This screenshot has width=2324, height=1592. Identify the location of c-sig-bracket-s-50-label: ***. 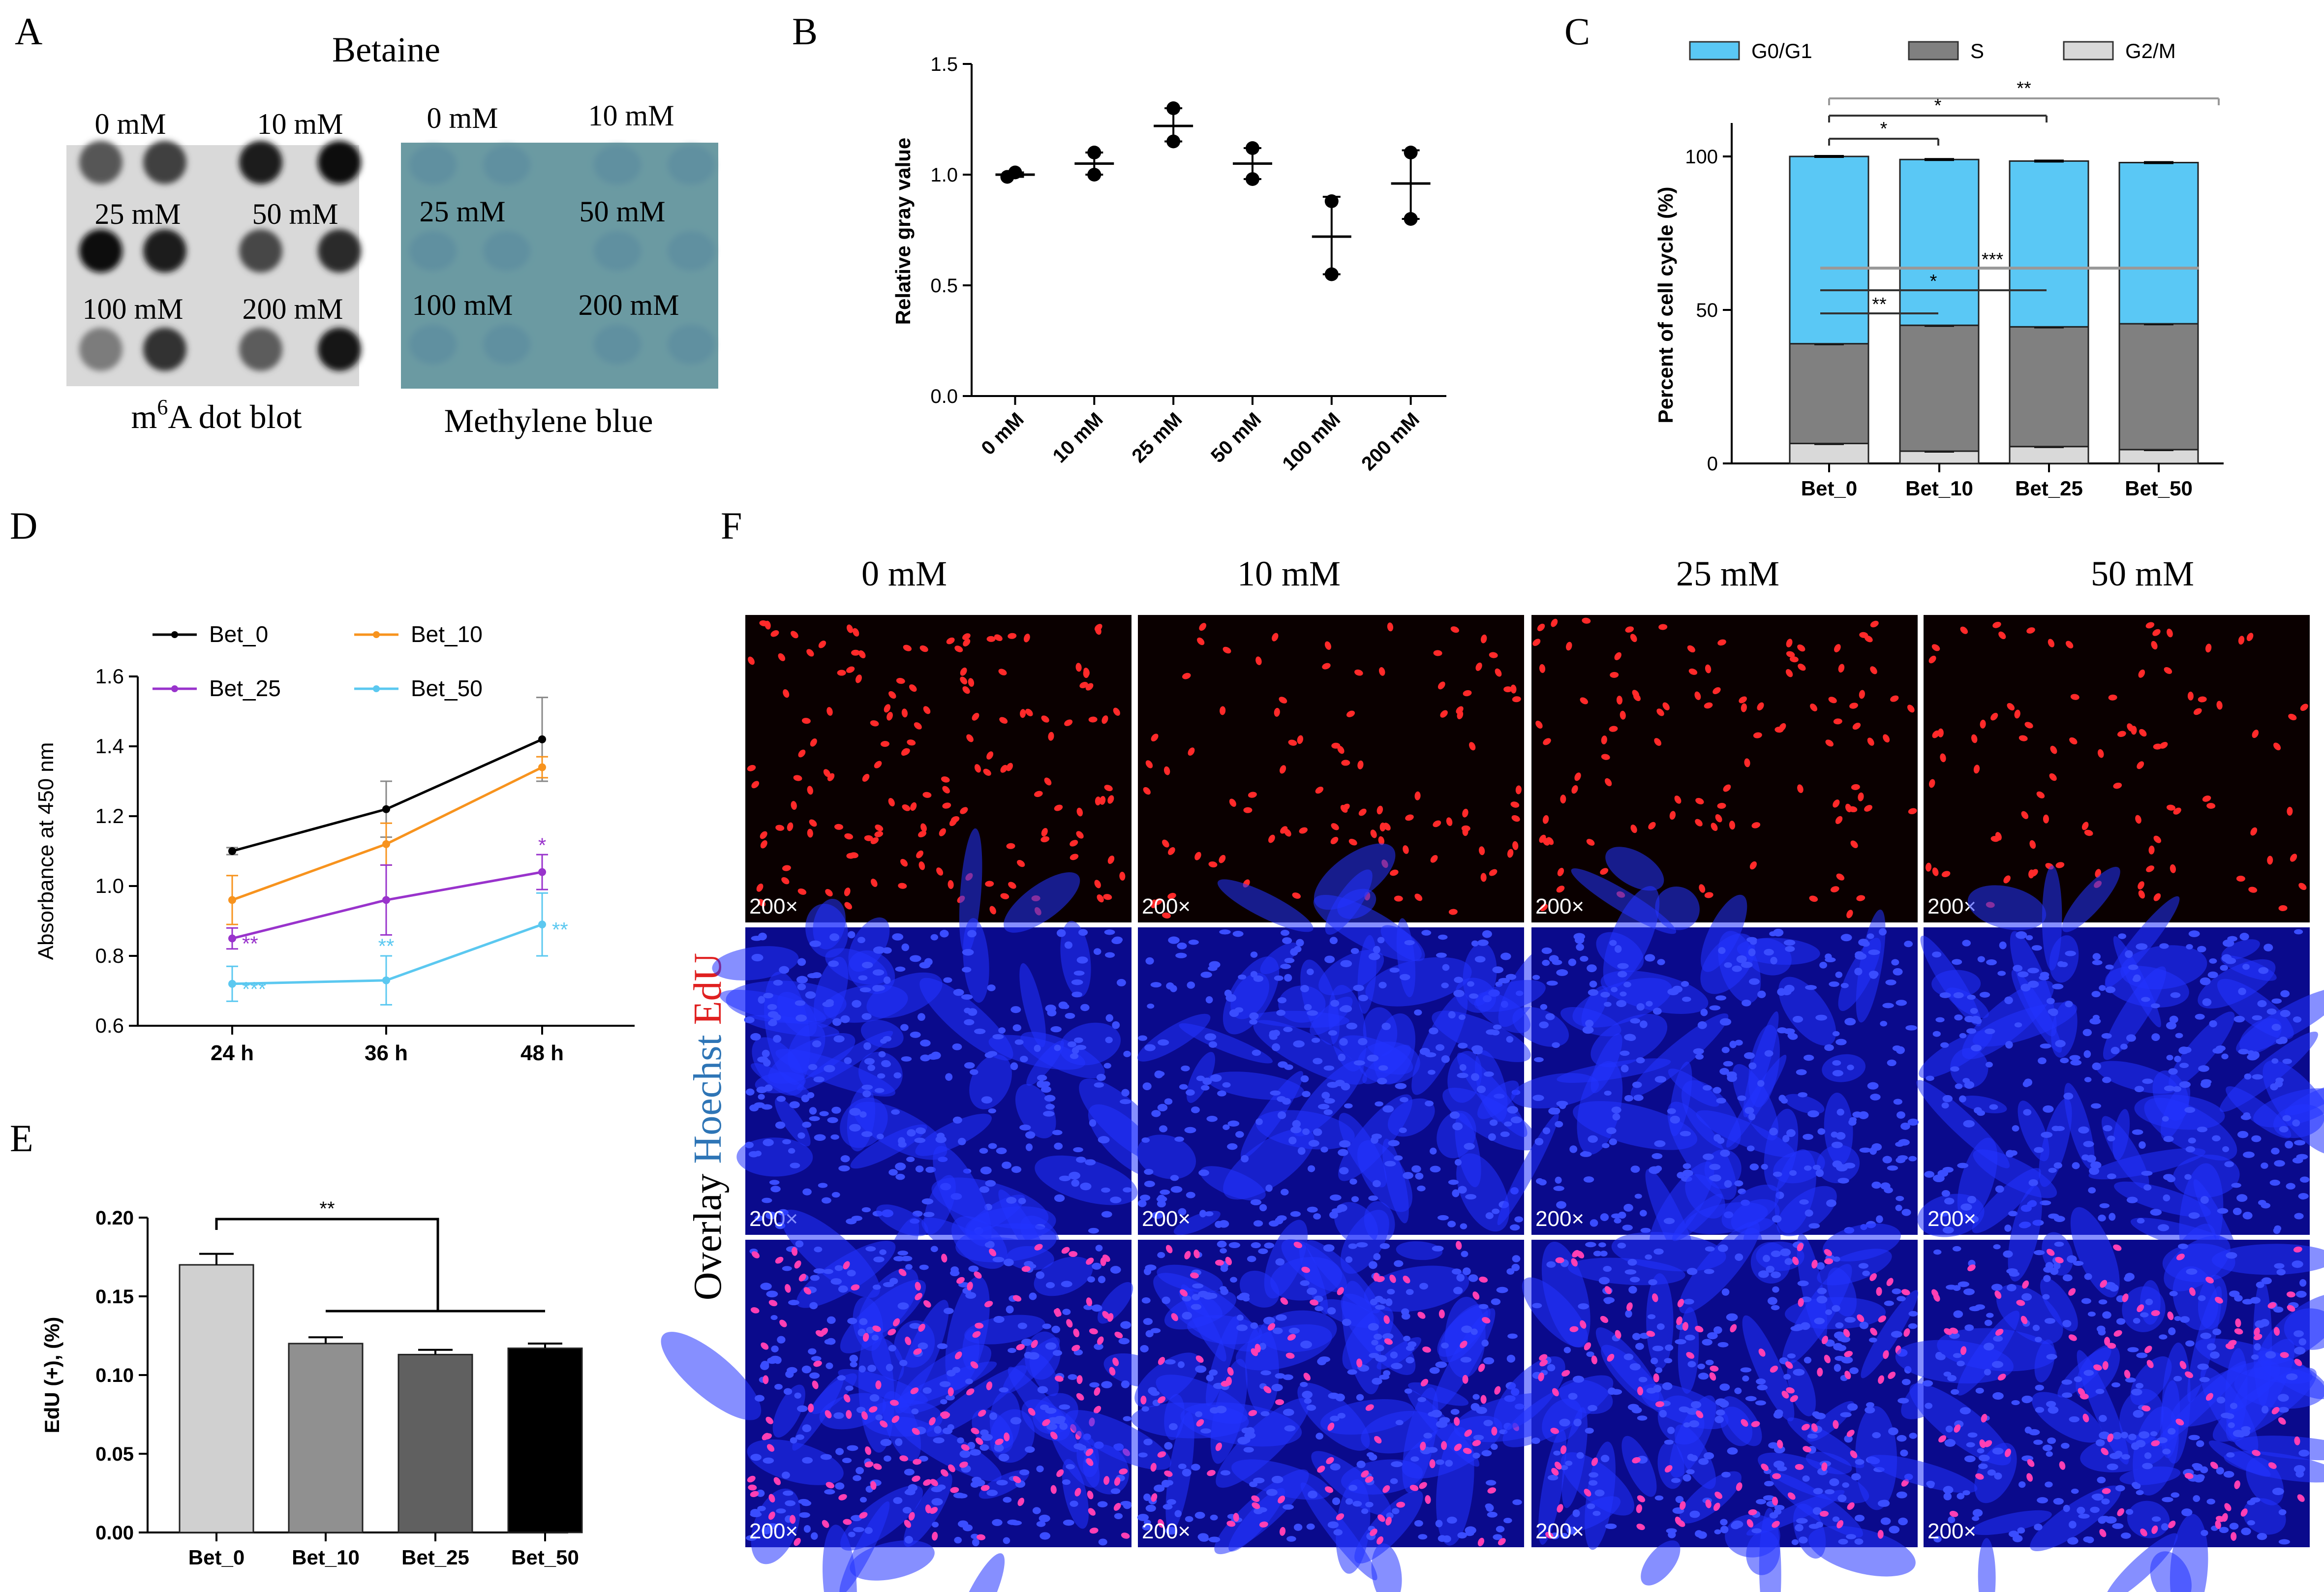
(1993, 259).